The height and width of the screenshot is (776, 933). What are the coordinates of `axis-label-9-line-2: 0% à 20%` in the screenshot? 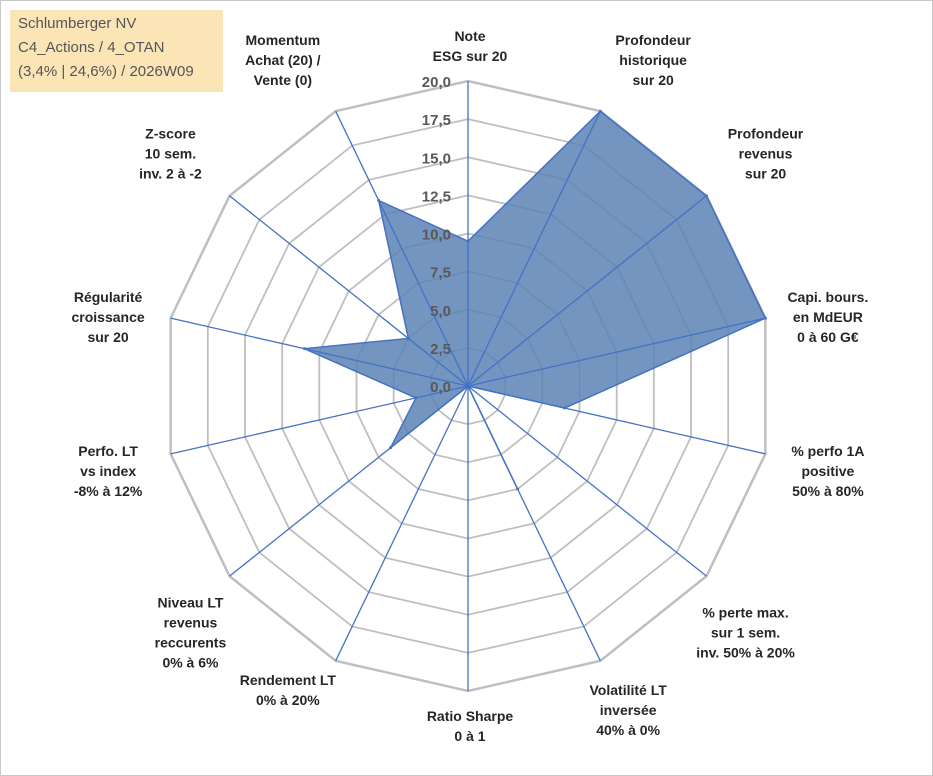 It's located at (288, 700).